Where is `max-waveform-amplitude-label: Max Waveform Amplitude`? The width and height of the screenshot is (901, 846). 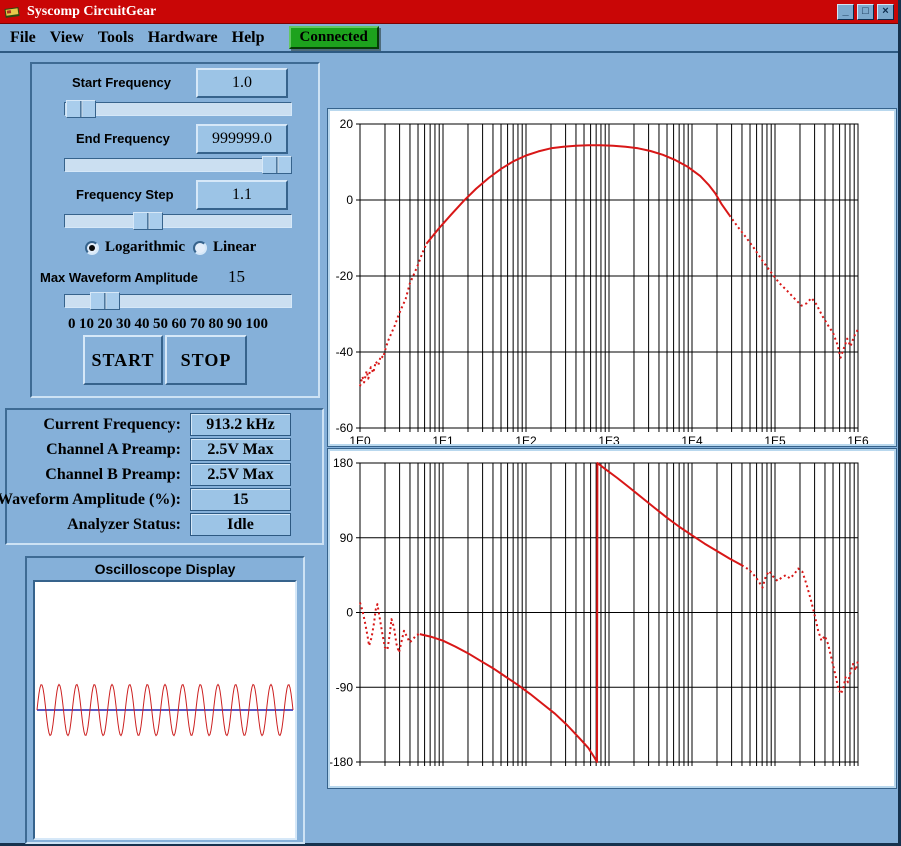
max-waveform-amplitude-label: Max Waveform Amplitude is located at coordinates (119, 277).